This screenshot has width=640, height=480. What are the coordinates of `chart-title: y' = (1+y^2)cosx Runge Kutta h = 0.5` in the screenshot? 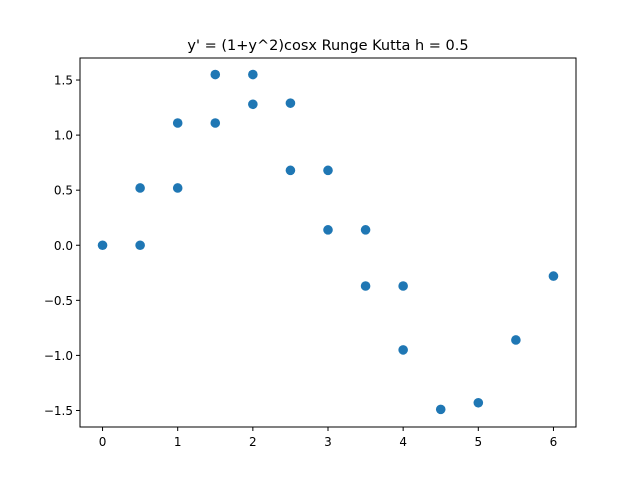 It's located at (327, 46).